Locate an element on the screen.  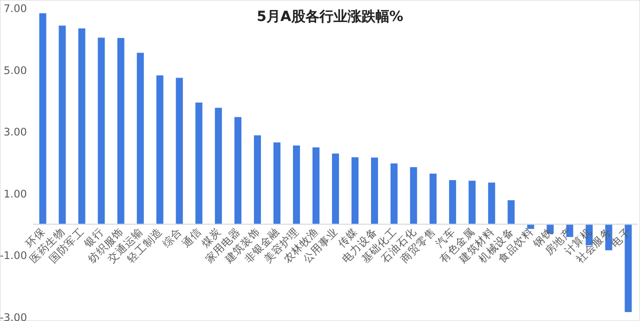
y-tick-label: -1.00 is located at coordinates (13, 256).